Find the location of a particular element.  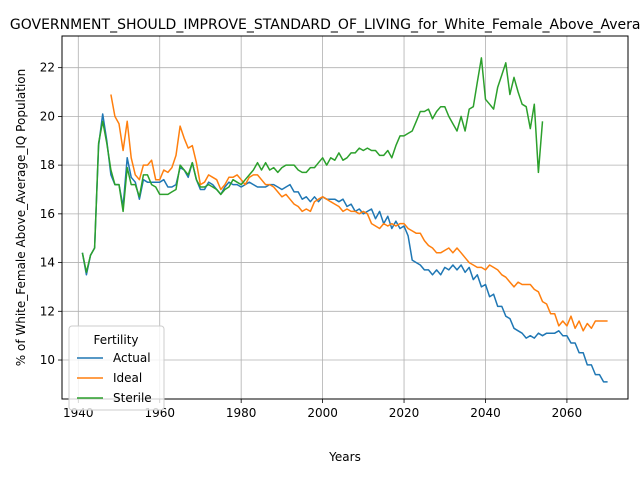

y-tick-label: 12 is located at coordinates (47, 311).